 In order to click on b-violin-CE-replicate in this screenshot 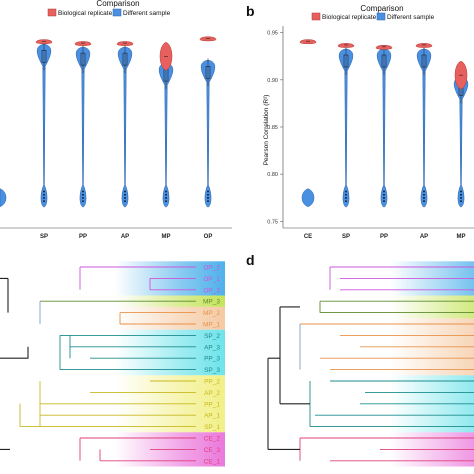, I will do `click(308, 42)`.